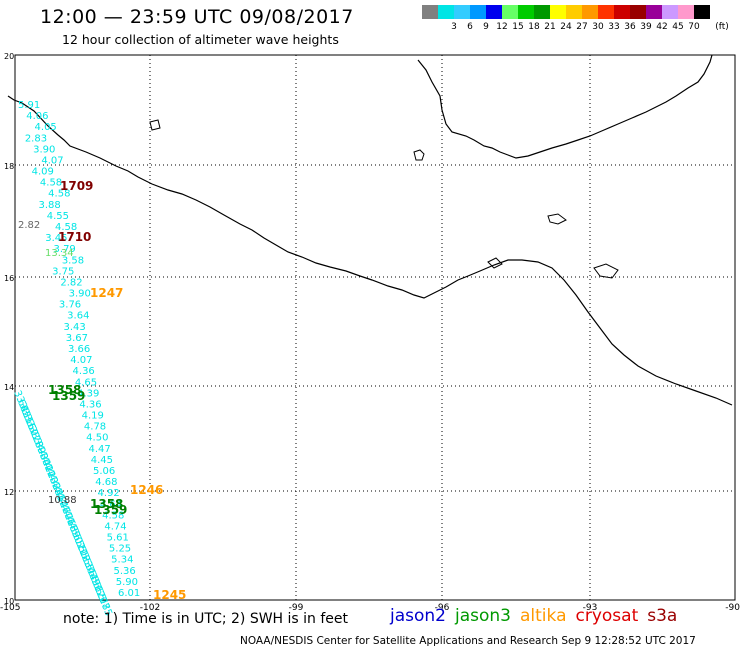 This screenshot has height=650, width=740. Describe the element at coordinates (49, 205) in the screenshot. I see `wave-height-value: 3.88` at that location.